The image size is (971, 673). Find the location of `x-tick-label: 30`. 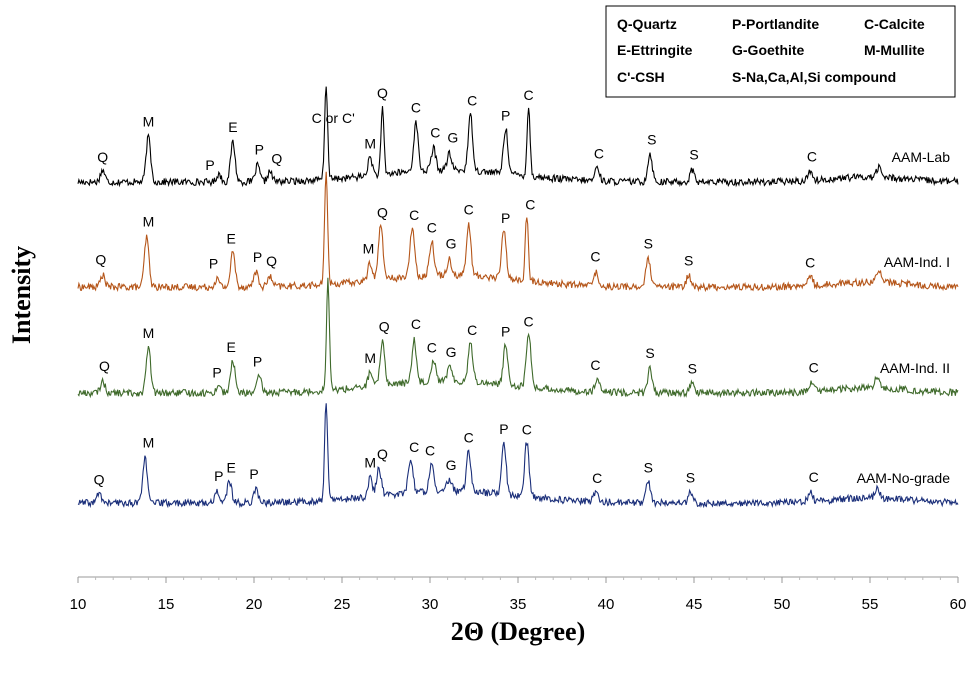

x-tick-label: 30 is located at coordinates (430, 604).